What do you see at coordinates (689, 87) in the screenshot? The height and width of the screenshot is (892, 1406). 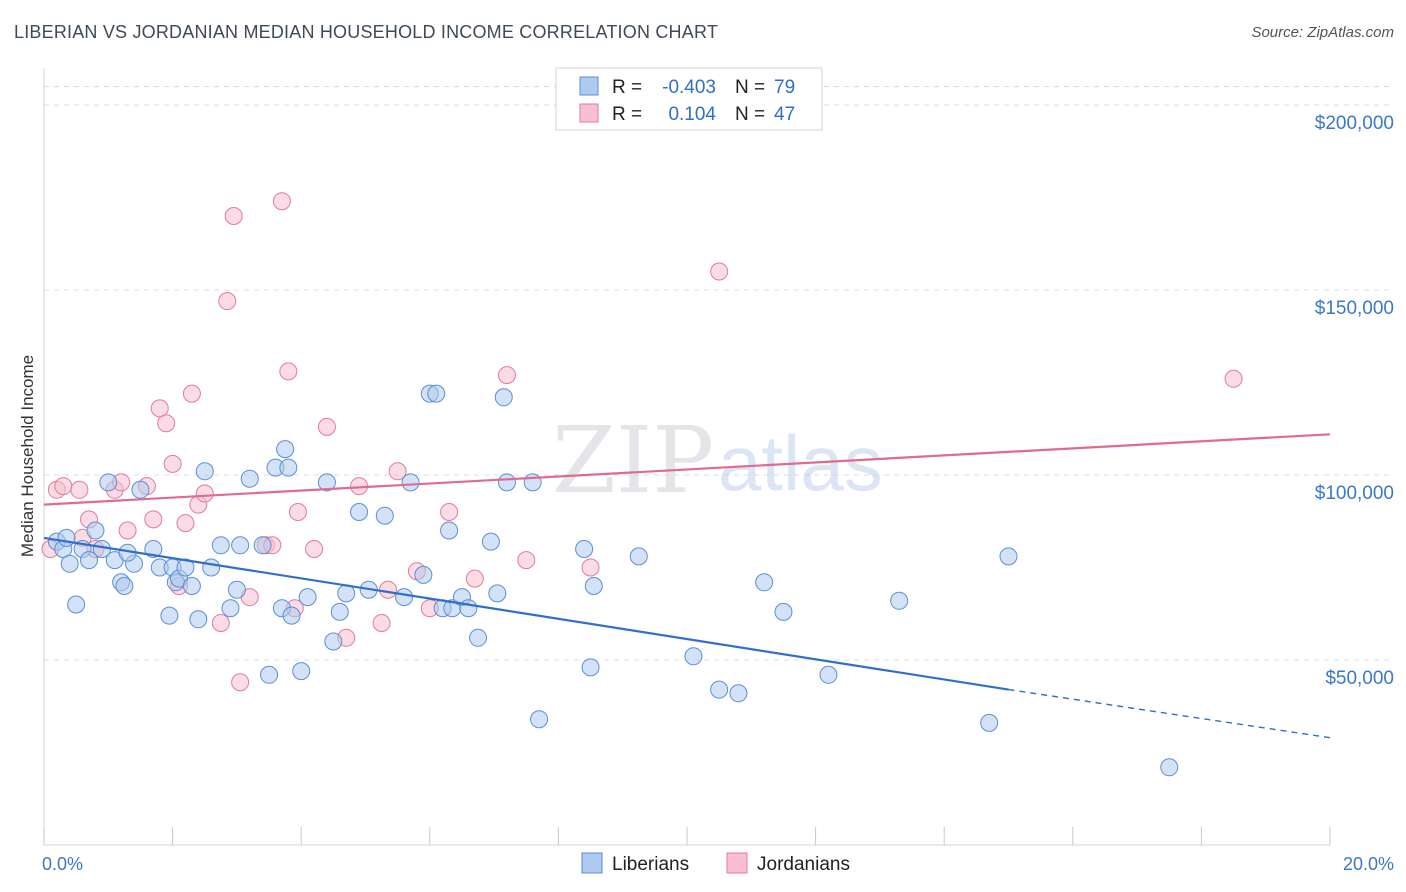 I see `legend-r-value-liberians: -0.403` at bounding box center [689, 87].